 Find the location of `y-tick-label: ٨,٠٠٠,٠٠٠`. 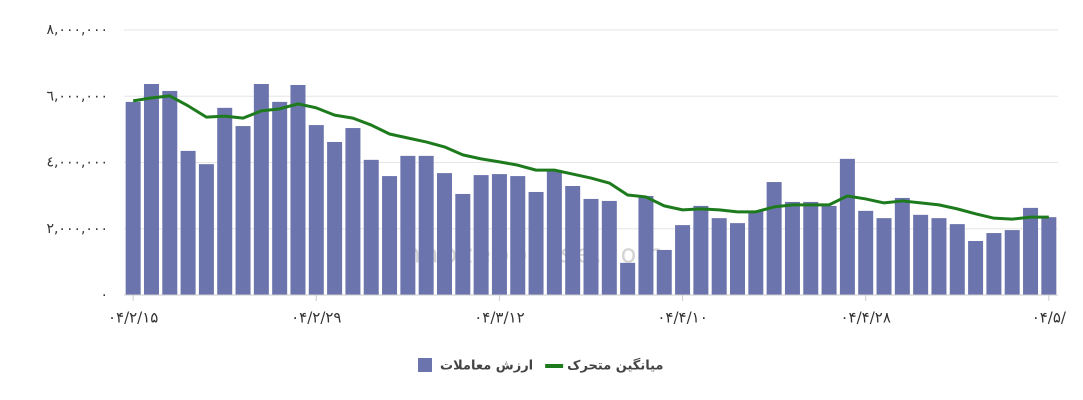

y-tick-label: ٨,٠٠٠,٠٠٠ is located at coordinates (77, 30).